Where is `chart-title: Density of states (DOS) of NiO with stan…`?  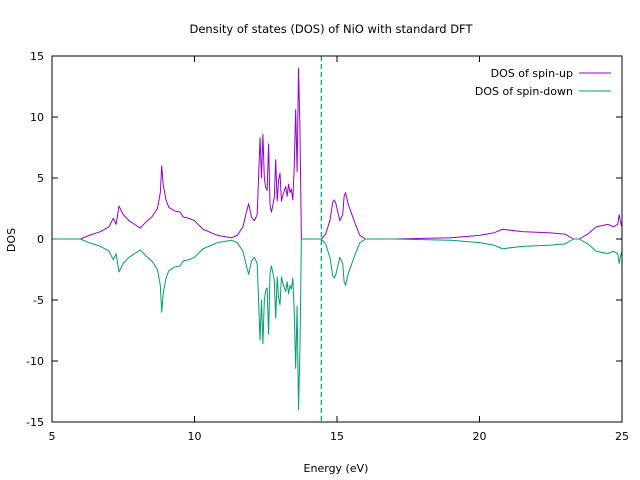 chart-title: Density of states (DOS) of NiO with stan… is located at coordinates (332, 29).